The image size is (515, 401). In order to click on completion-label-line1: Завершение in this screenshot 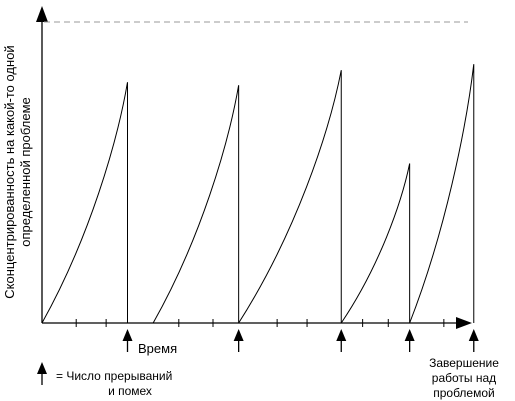, I will do `click(464, 363)`.